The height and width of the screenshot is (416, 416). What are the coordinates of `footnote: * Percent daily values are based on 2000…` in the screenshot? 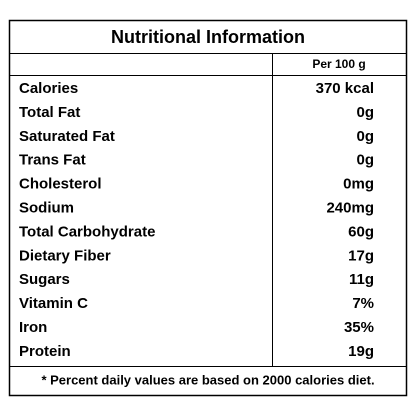 It's located at (207, 379).